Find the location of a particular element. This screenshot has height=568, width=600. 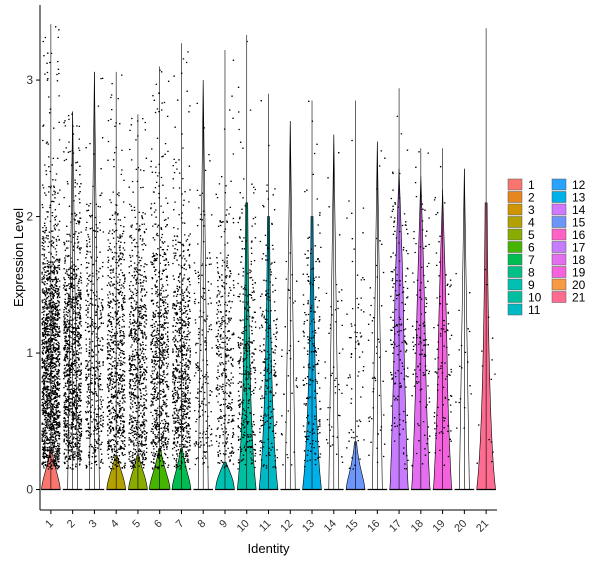

x-tick-label: 11 is located at coordinates (265, 526).